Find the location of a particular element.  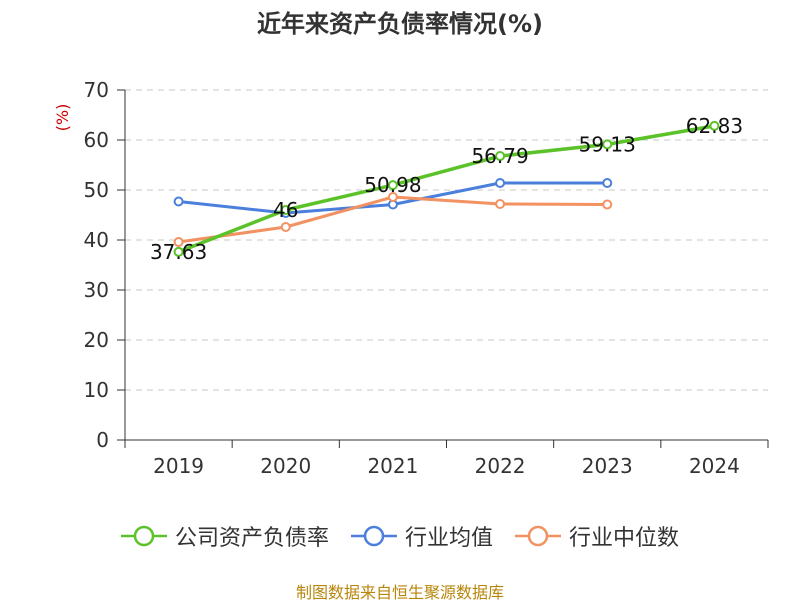

legend-item-industry-mean: 行业均值 is located at coordinates (421, 536).